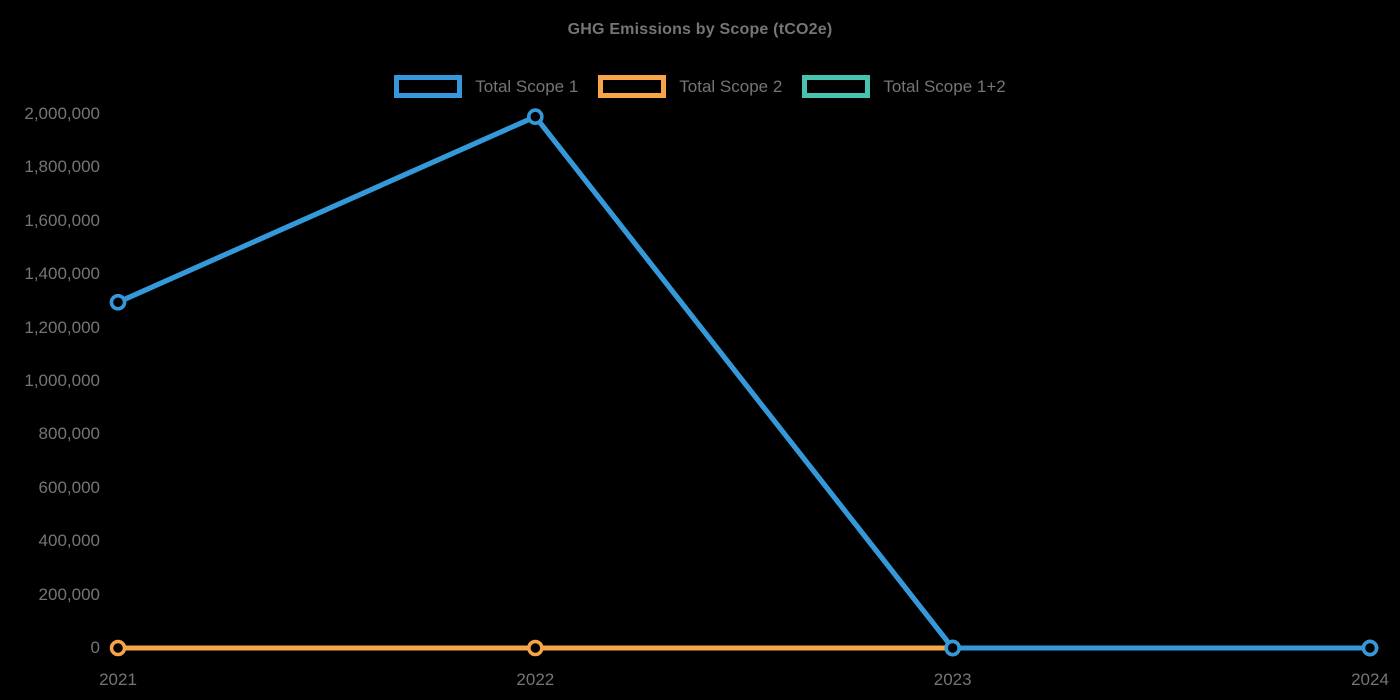 This screenshot has height=700, width=1400. I want to click on x-tick-label: 2021, so click(118, 679).